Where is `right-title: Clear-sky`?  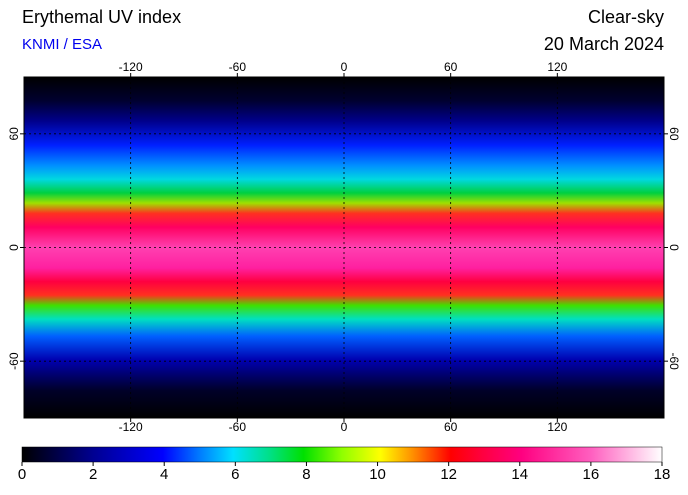 right-title: Clear-sky is located at coordinates (626, 17).